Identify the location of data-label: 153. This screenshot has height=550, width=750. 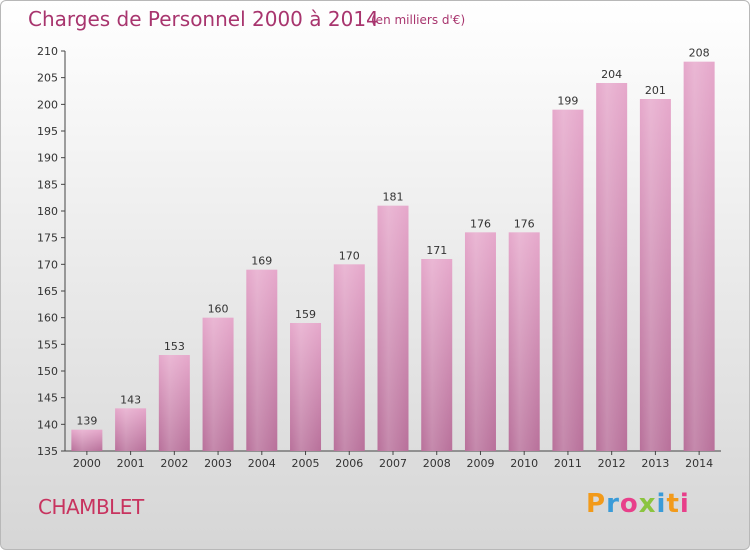
(174, 346).